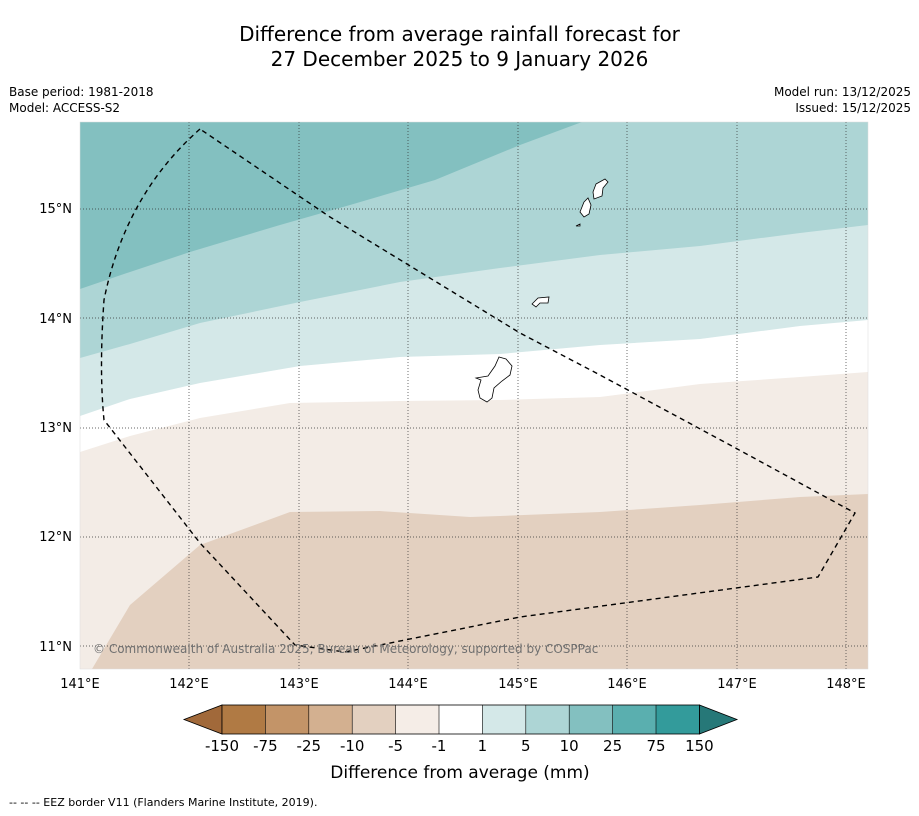  What do you see at coordinates (541, 290) in the screenshot?
I see `islands` at bounding box center [541, 290].